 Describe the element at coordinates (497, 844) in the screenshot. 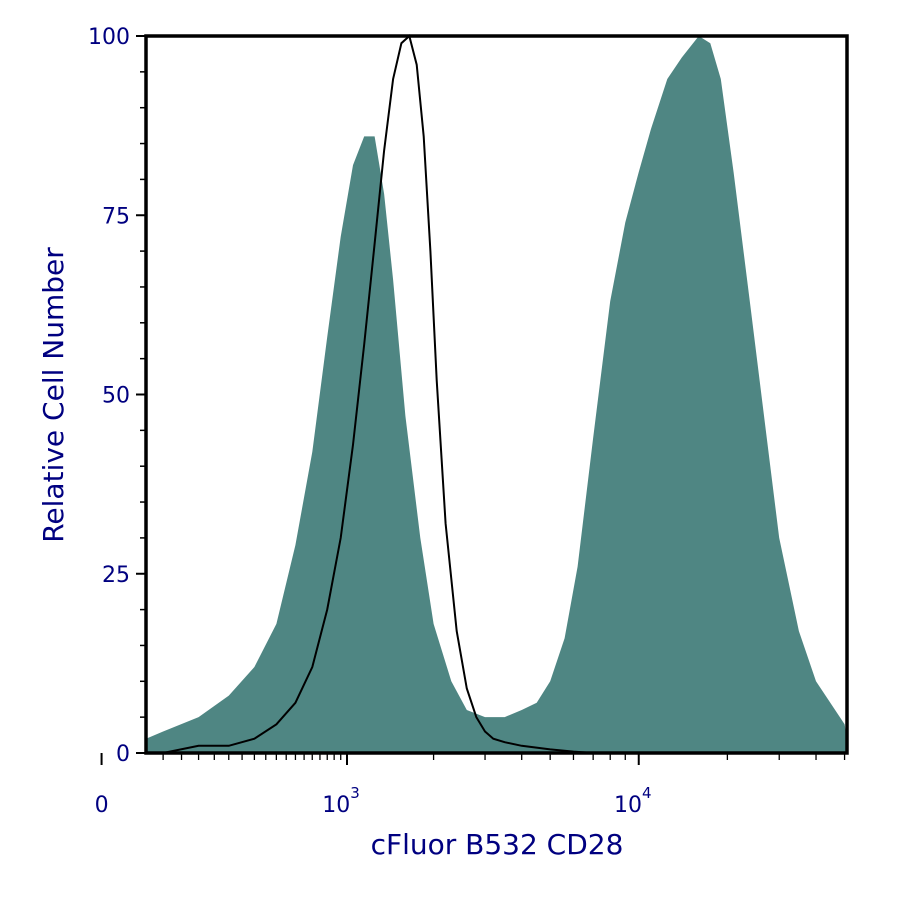

I see `x-axis-title: cFluor B532 CD28` at that location.